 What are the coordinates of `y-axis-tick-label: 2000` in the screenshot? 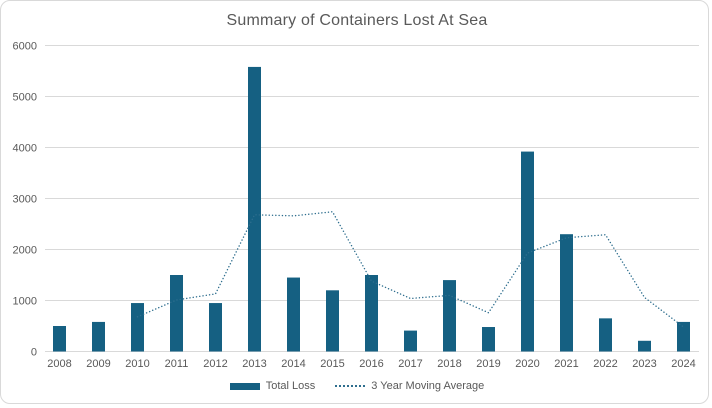 It's located at (25, 251).